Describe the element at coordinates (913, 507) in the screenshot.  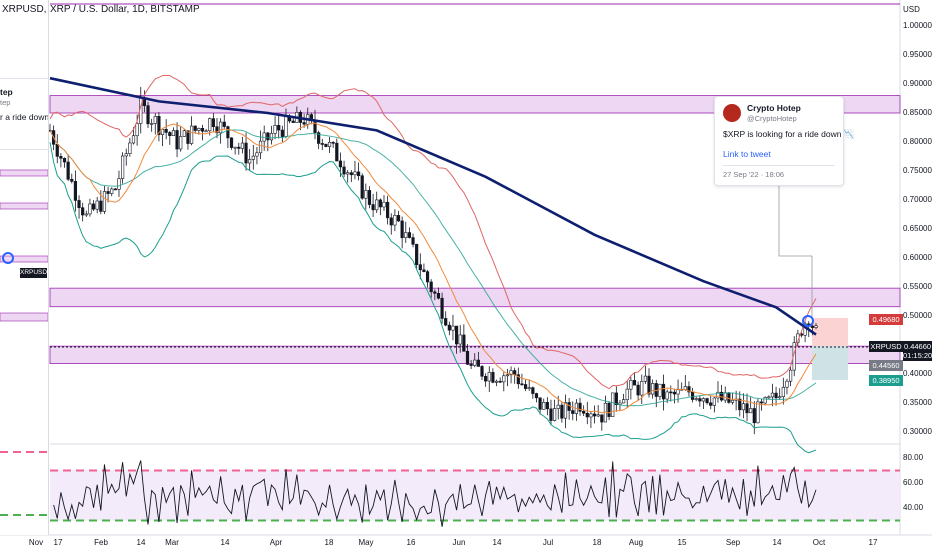
I see `rsi-tick: 40.00` at that location.